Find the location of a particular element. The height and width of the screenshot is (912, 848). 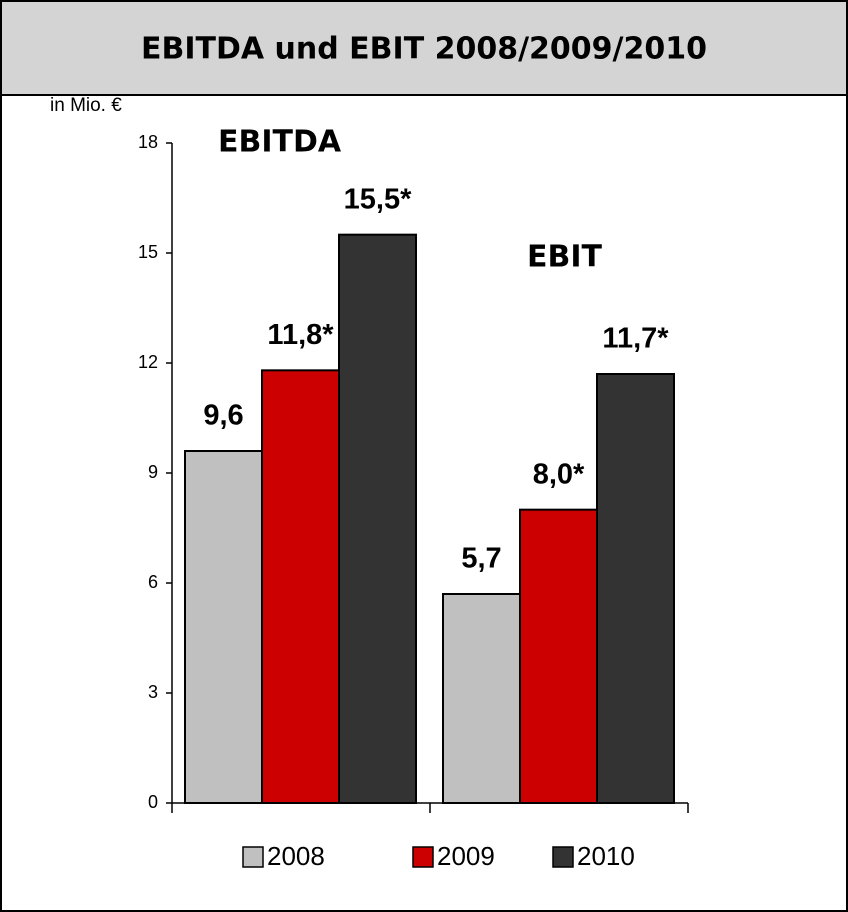

y-tick-label: 3 is located at coordinates (153, 692).